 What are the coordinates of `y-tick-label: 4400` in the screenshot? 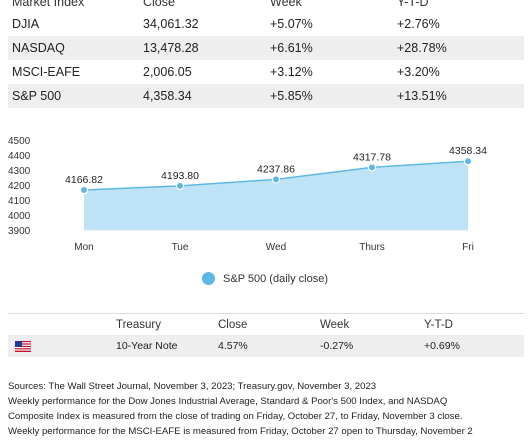 It's located at (19, 156).